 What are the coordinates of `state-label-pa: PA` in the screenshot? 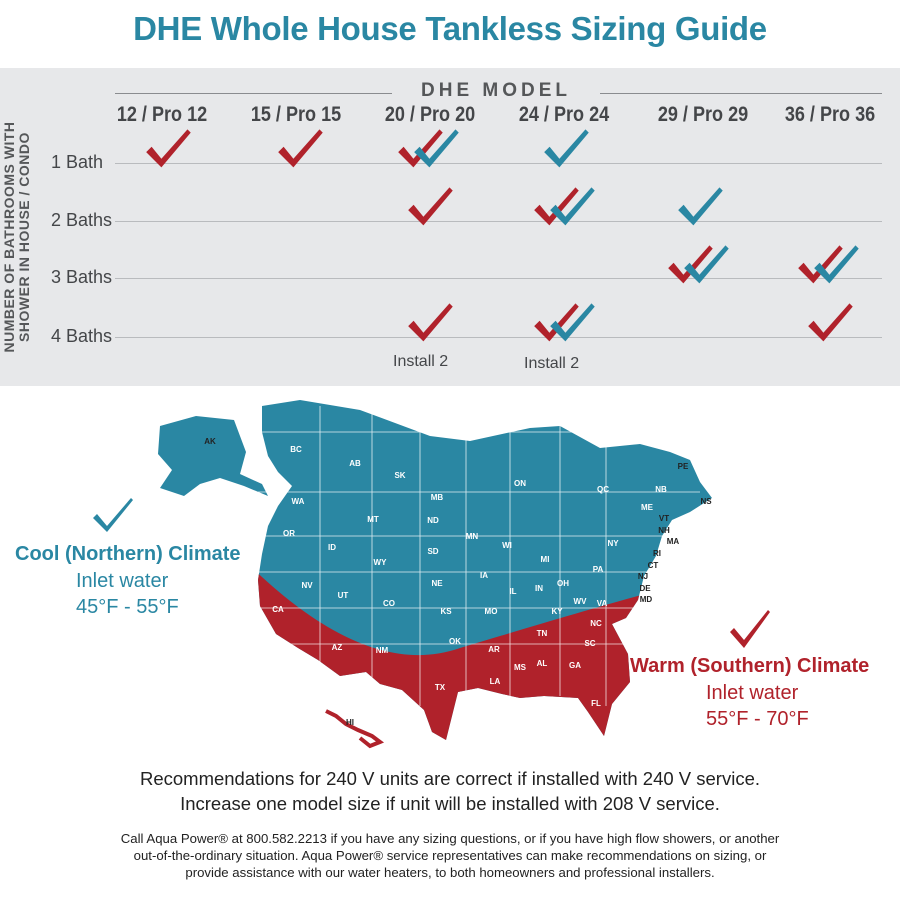 It's located at (598, 569).